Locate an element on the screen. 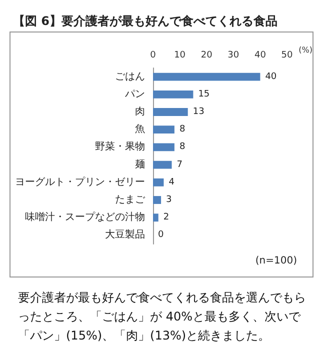 Image resolution: width=325 pixels, height=352 pixels. chart-title: 【図 6】要介護者が最も好んで食べてくれる食品 is located at coordinates (145, 21).